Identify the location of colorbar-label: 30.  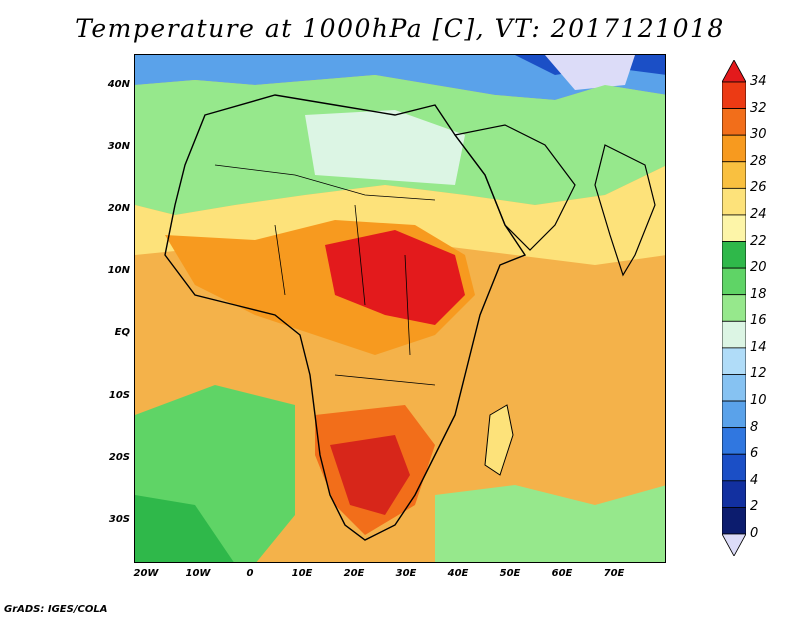
(758, 135).